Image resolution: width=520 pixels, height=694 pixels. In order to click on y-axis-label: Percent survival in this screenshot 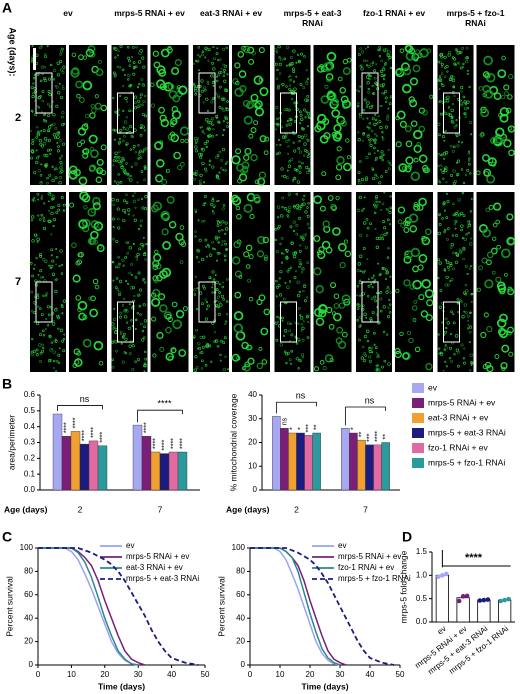, I will do `click(221, 606)`.